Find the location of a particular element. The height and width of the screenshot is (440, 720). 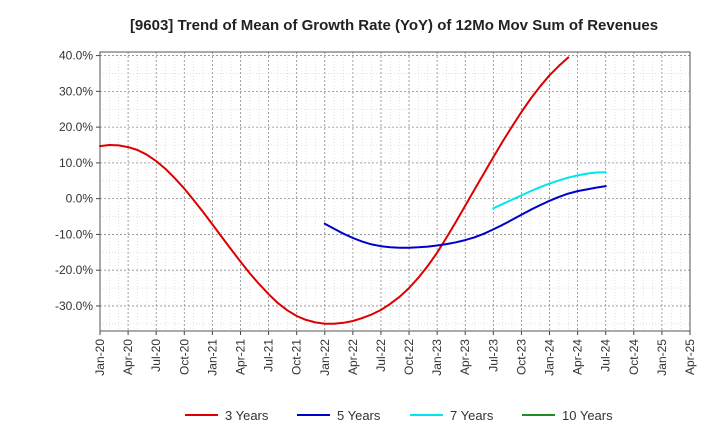

y-tick-label: -10.0% is located at coordinates (74, 234).